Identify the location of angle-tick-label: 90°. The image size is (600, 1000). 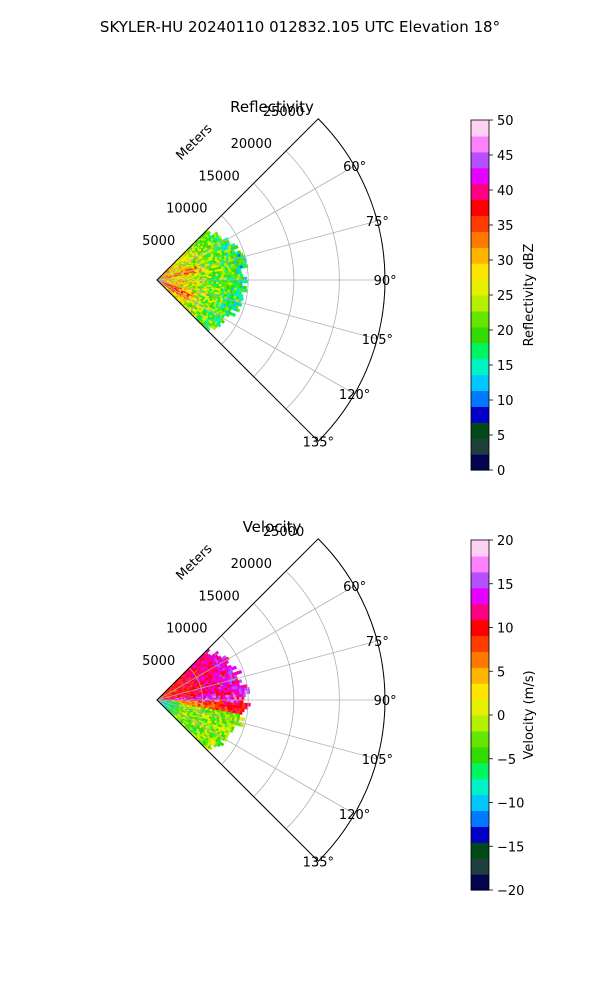
(385, 281).